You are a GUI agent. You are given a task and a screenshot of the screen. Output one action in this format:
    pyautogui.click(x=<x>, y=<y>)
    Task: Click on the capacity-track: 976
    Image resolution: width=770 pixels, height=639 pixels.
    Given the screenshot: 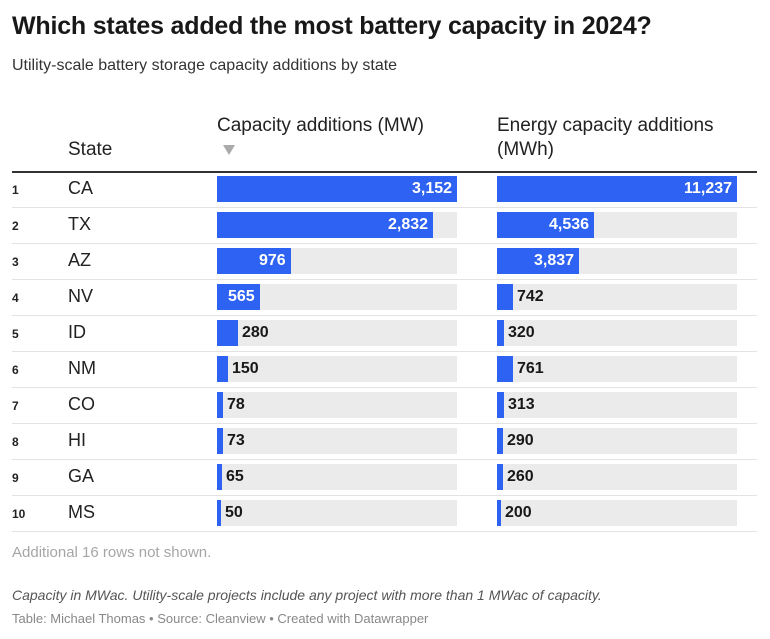 What is the action you would take?
    pyautogui.click(x=337, y=261)
    